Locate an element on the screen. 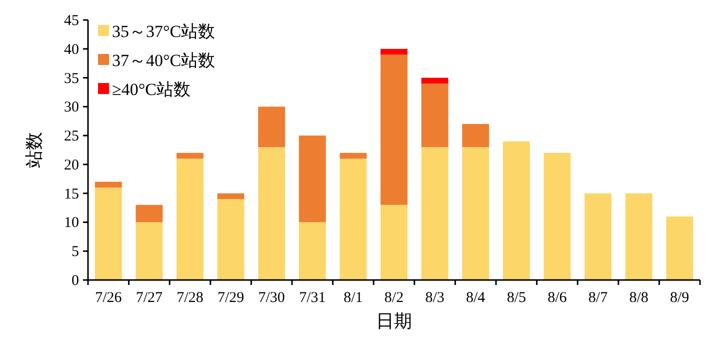 This screenshot has height=341, width=720. x-tick-label: 7/26 is located at coordinates (108, 298).